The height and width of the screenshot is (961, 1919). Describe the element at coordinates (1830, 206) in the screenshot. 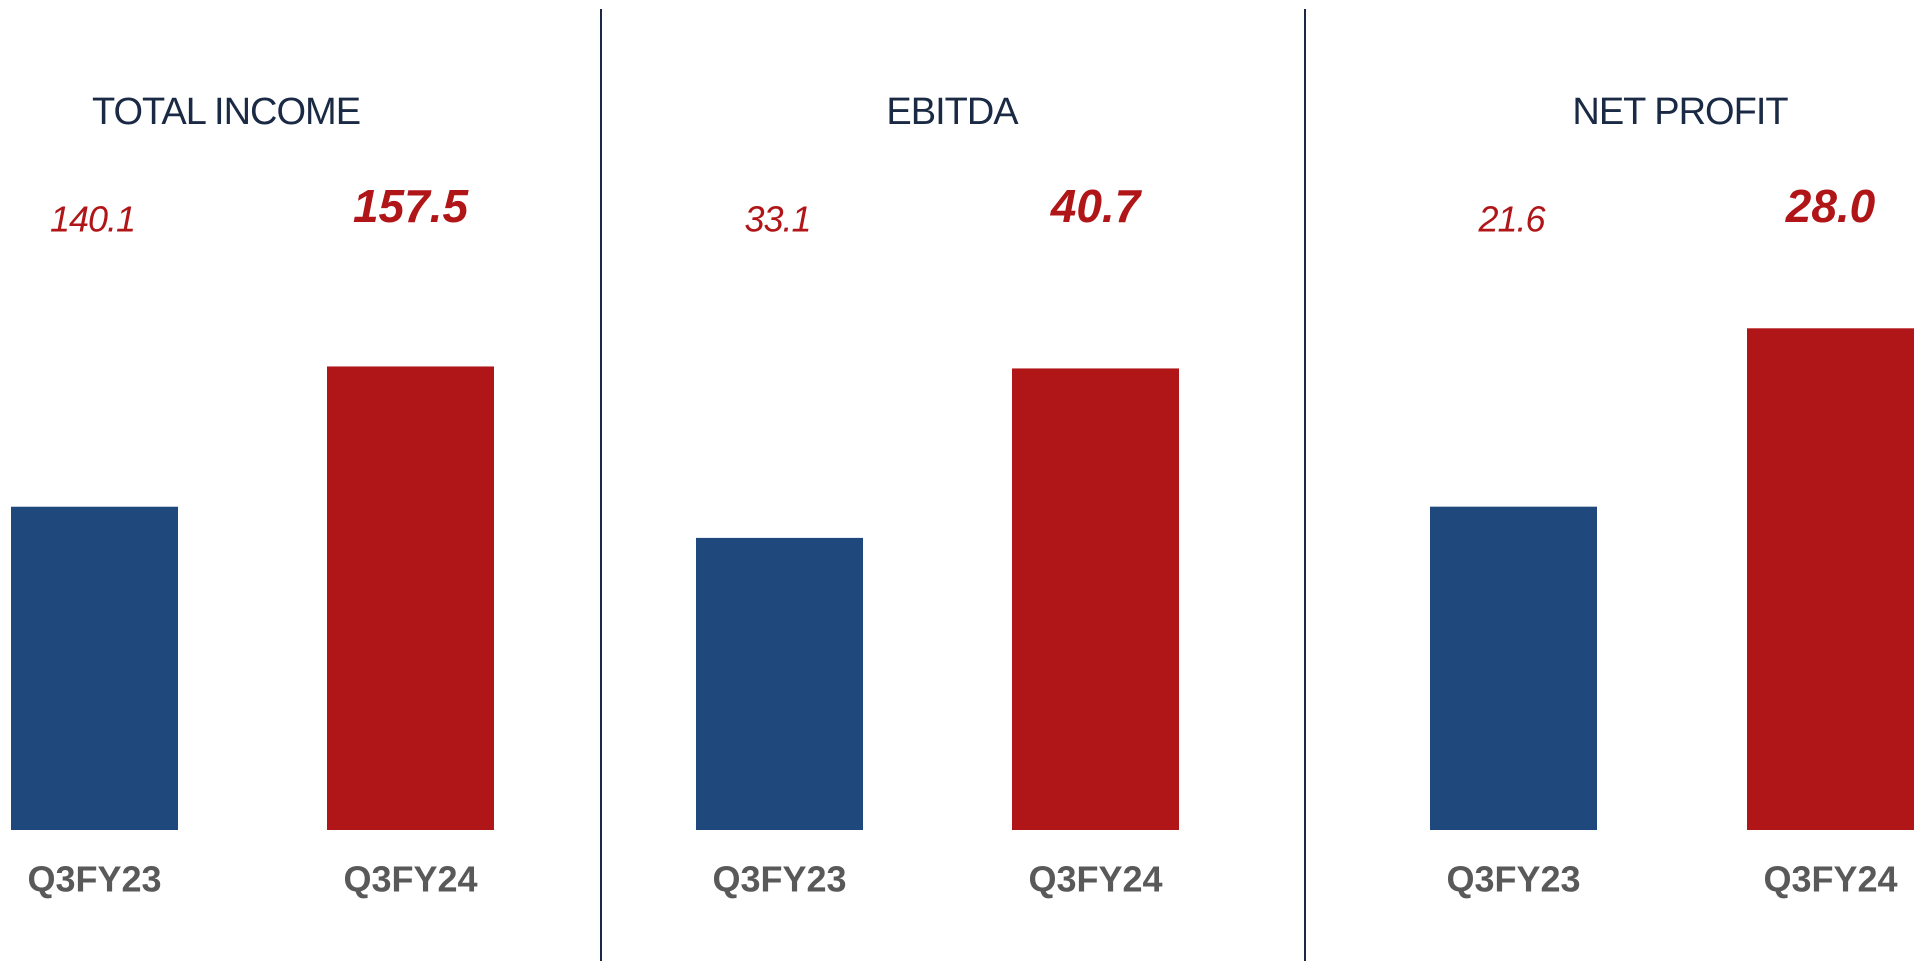

I see `value-label: 28.0` at that location.